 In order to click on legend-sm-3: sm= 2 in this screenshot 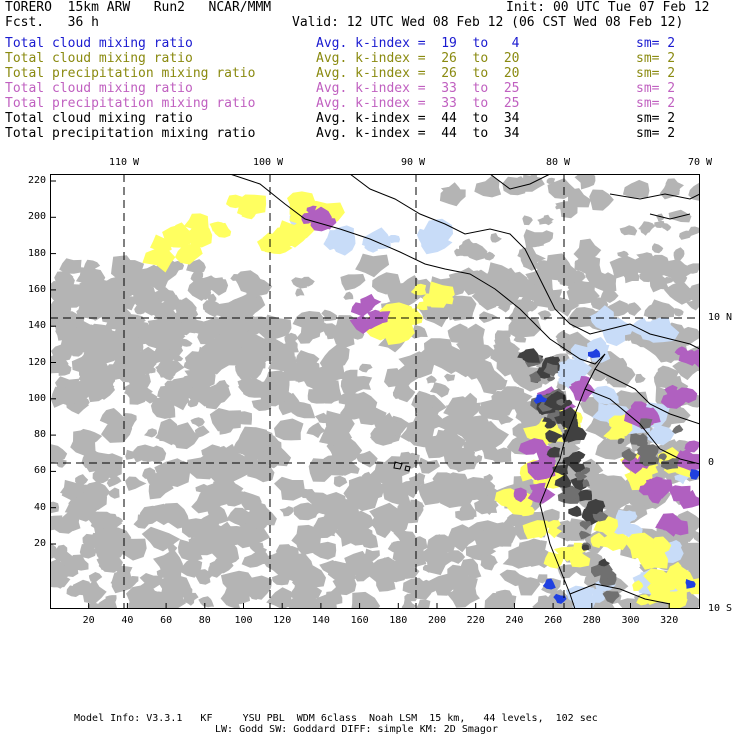, I will do `click(656, 88)`.